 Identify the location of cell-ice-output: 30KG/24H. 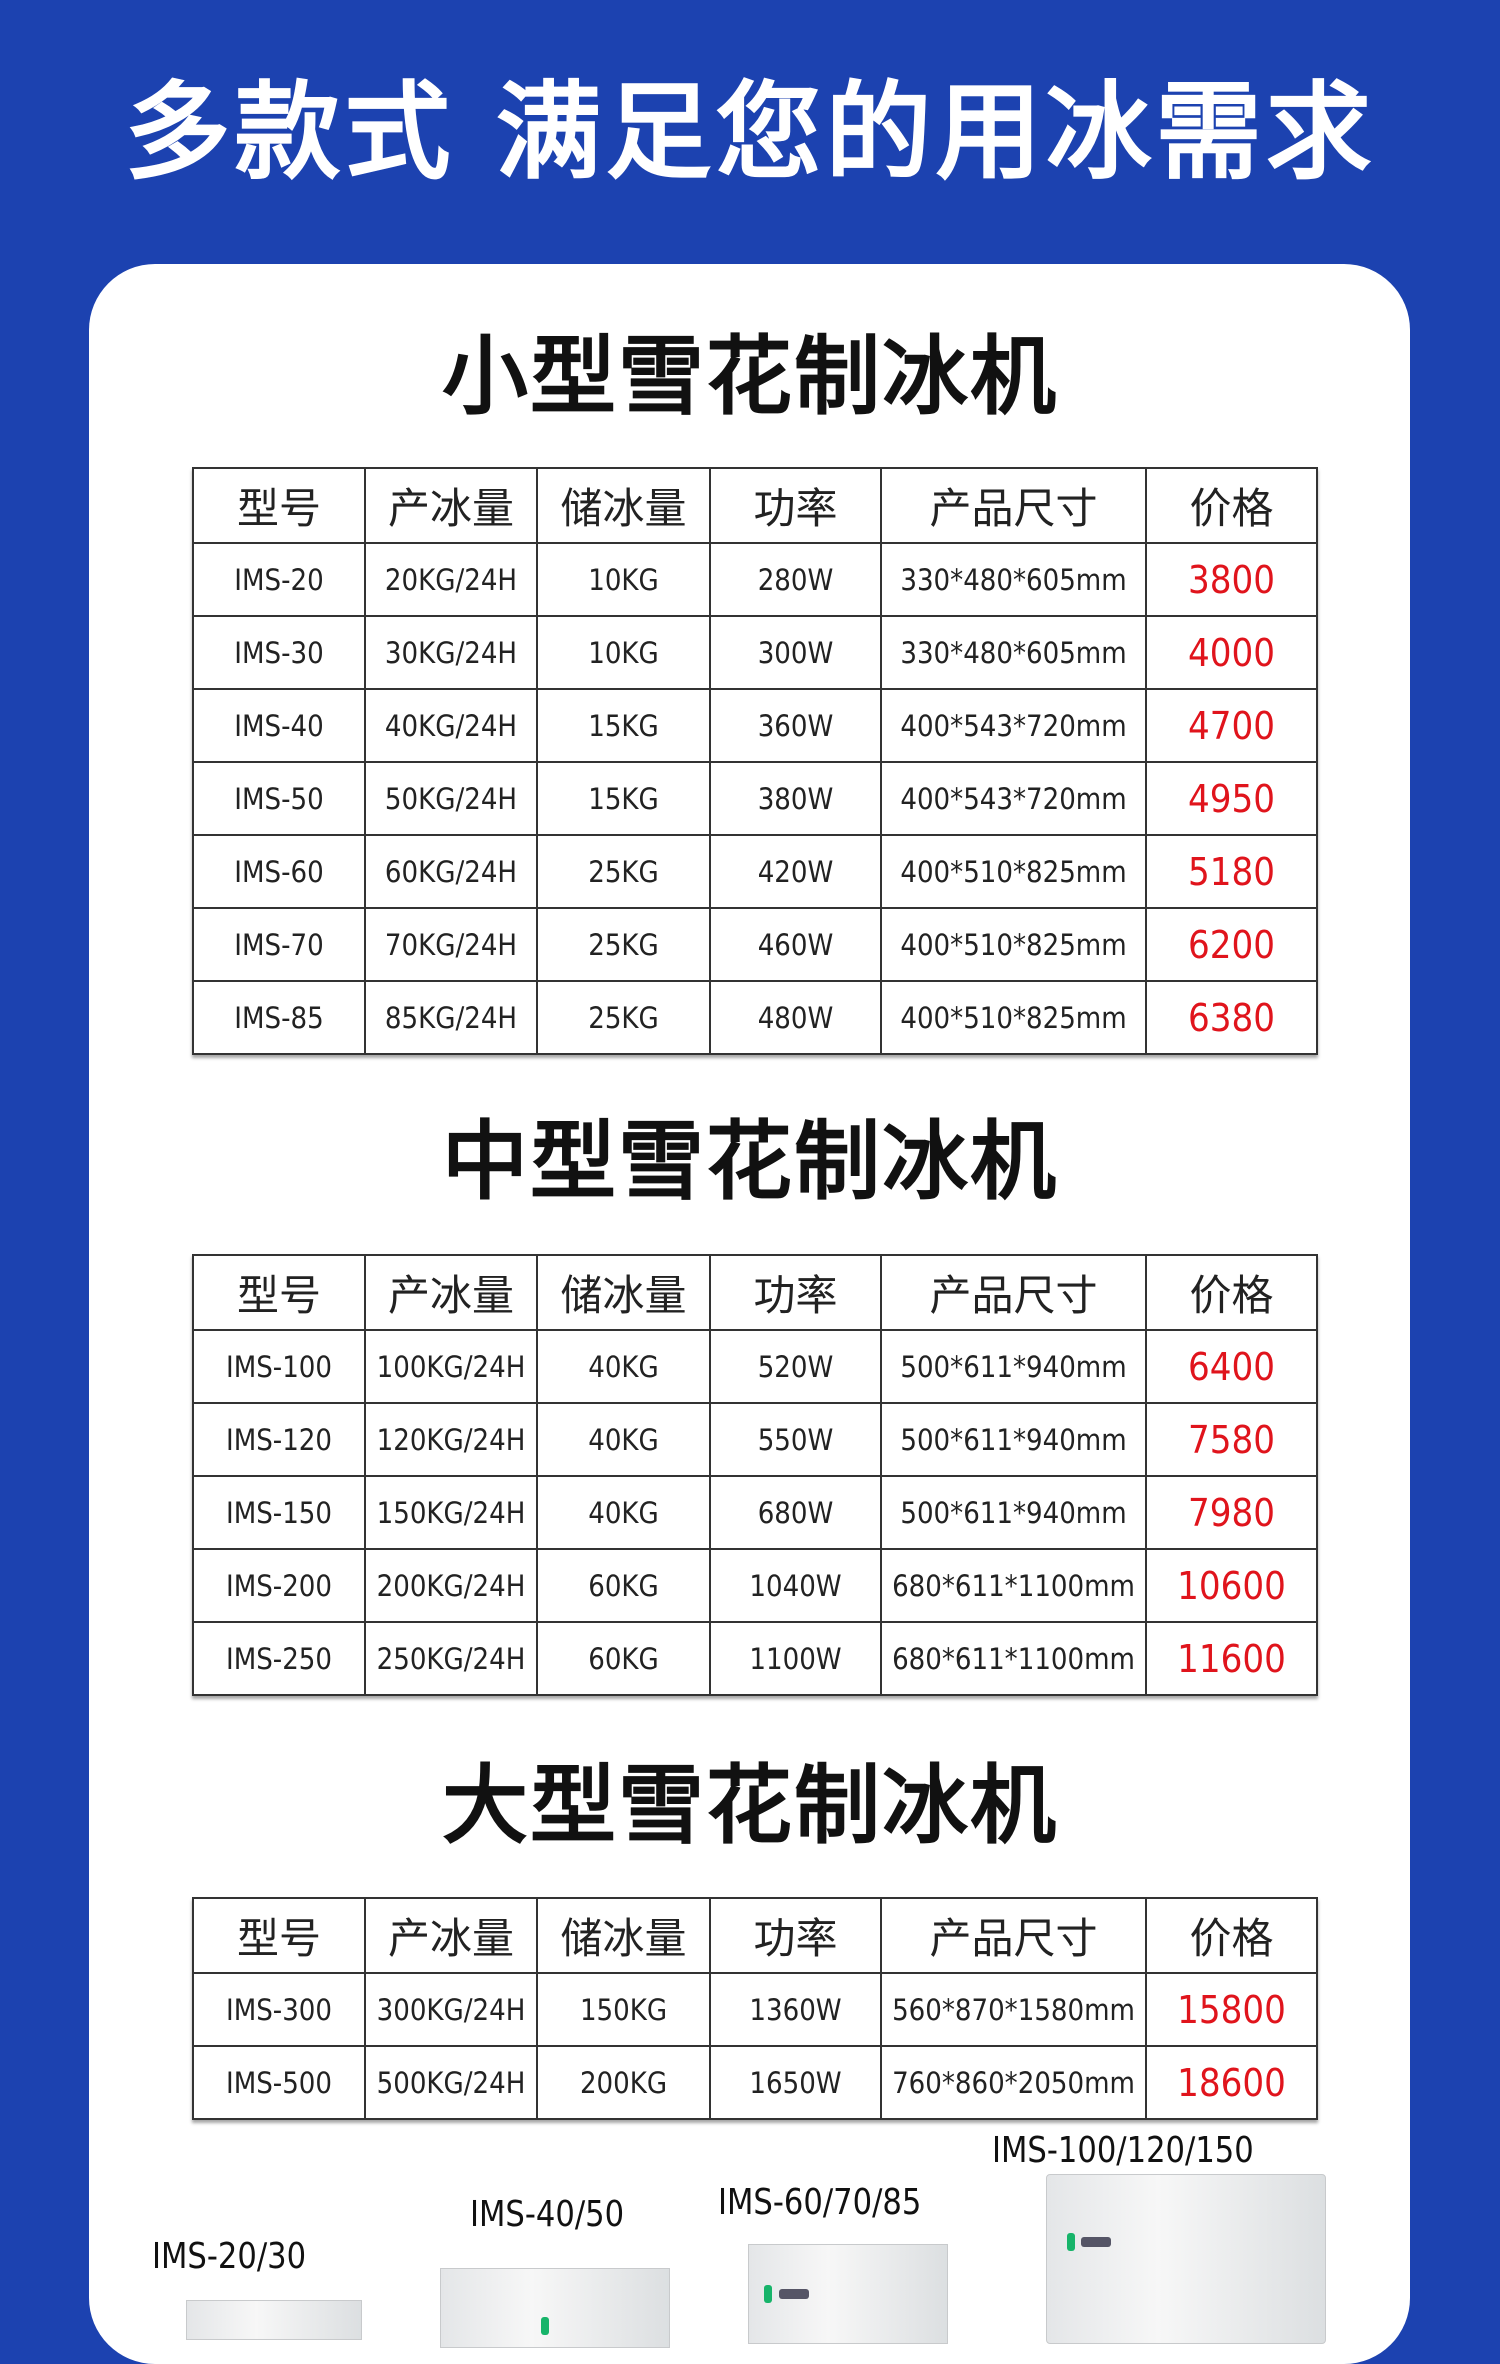
(451, 652).